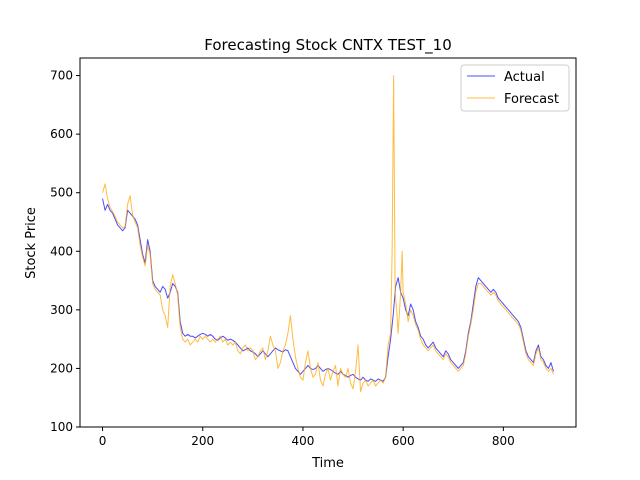  I want to click on x-tick-label: 600, so click(403, 441).